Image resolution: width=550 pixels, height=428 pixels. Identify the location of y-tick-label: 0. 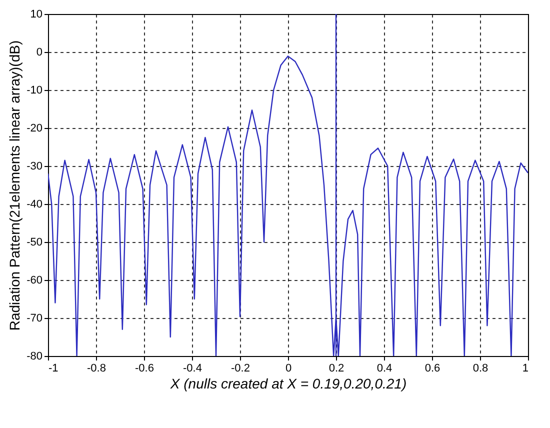
(39, 52).